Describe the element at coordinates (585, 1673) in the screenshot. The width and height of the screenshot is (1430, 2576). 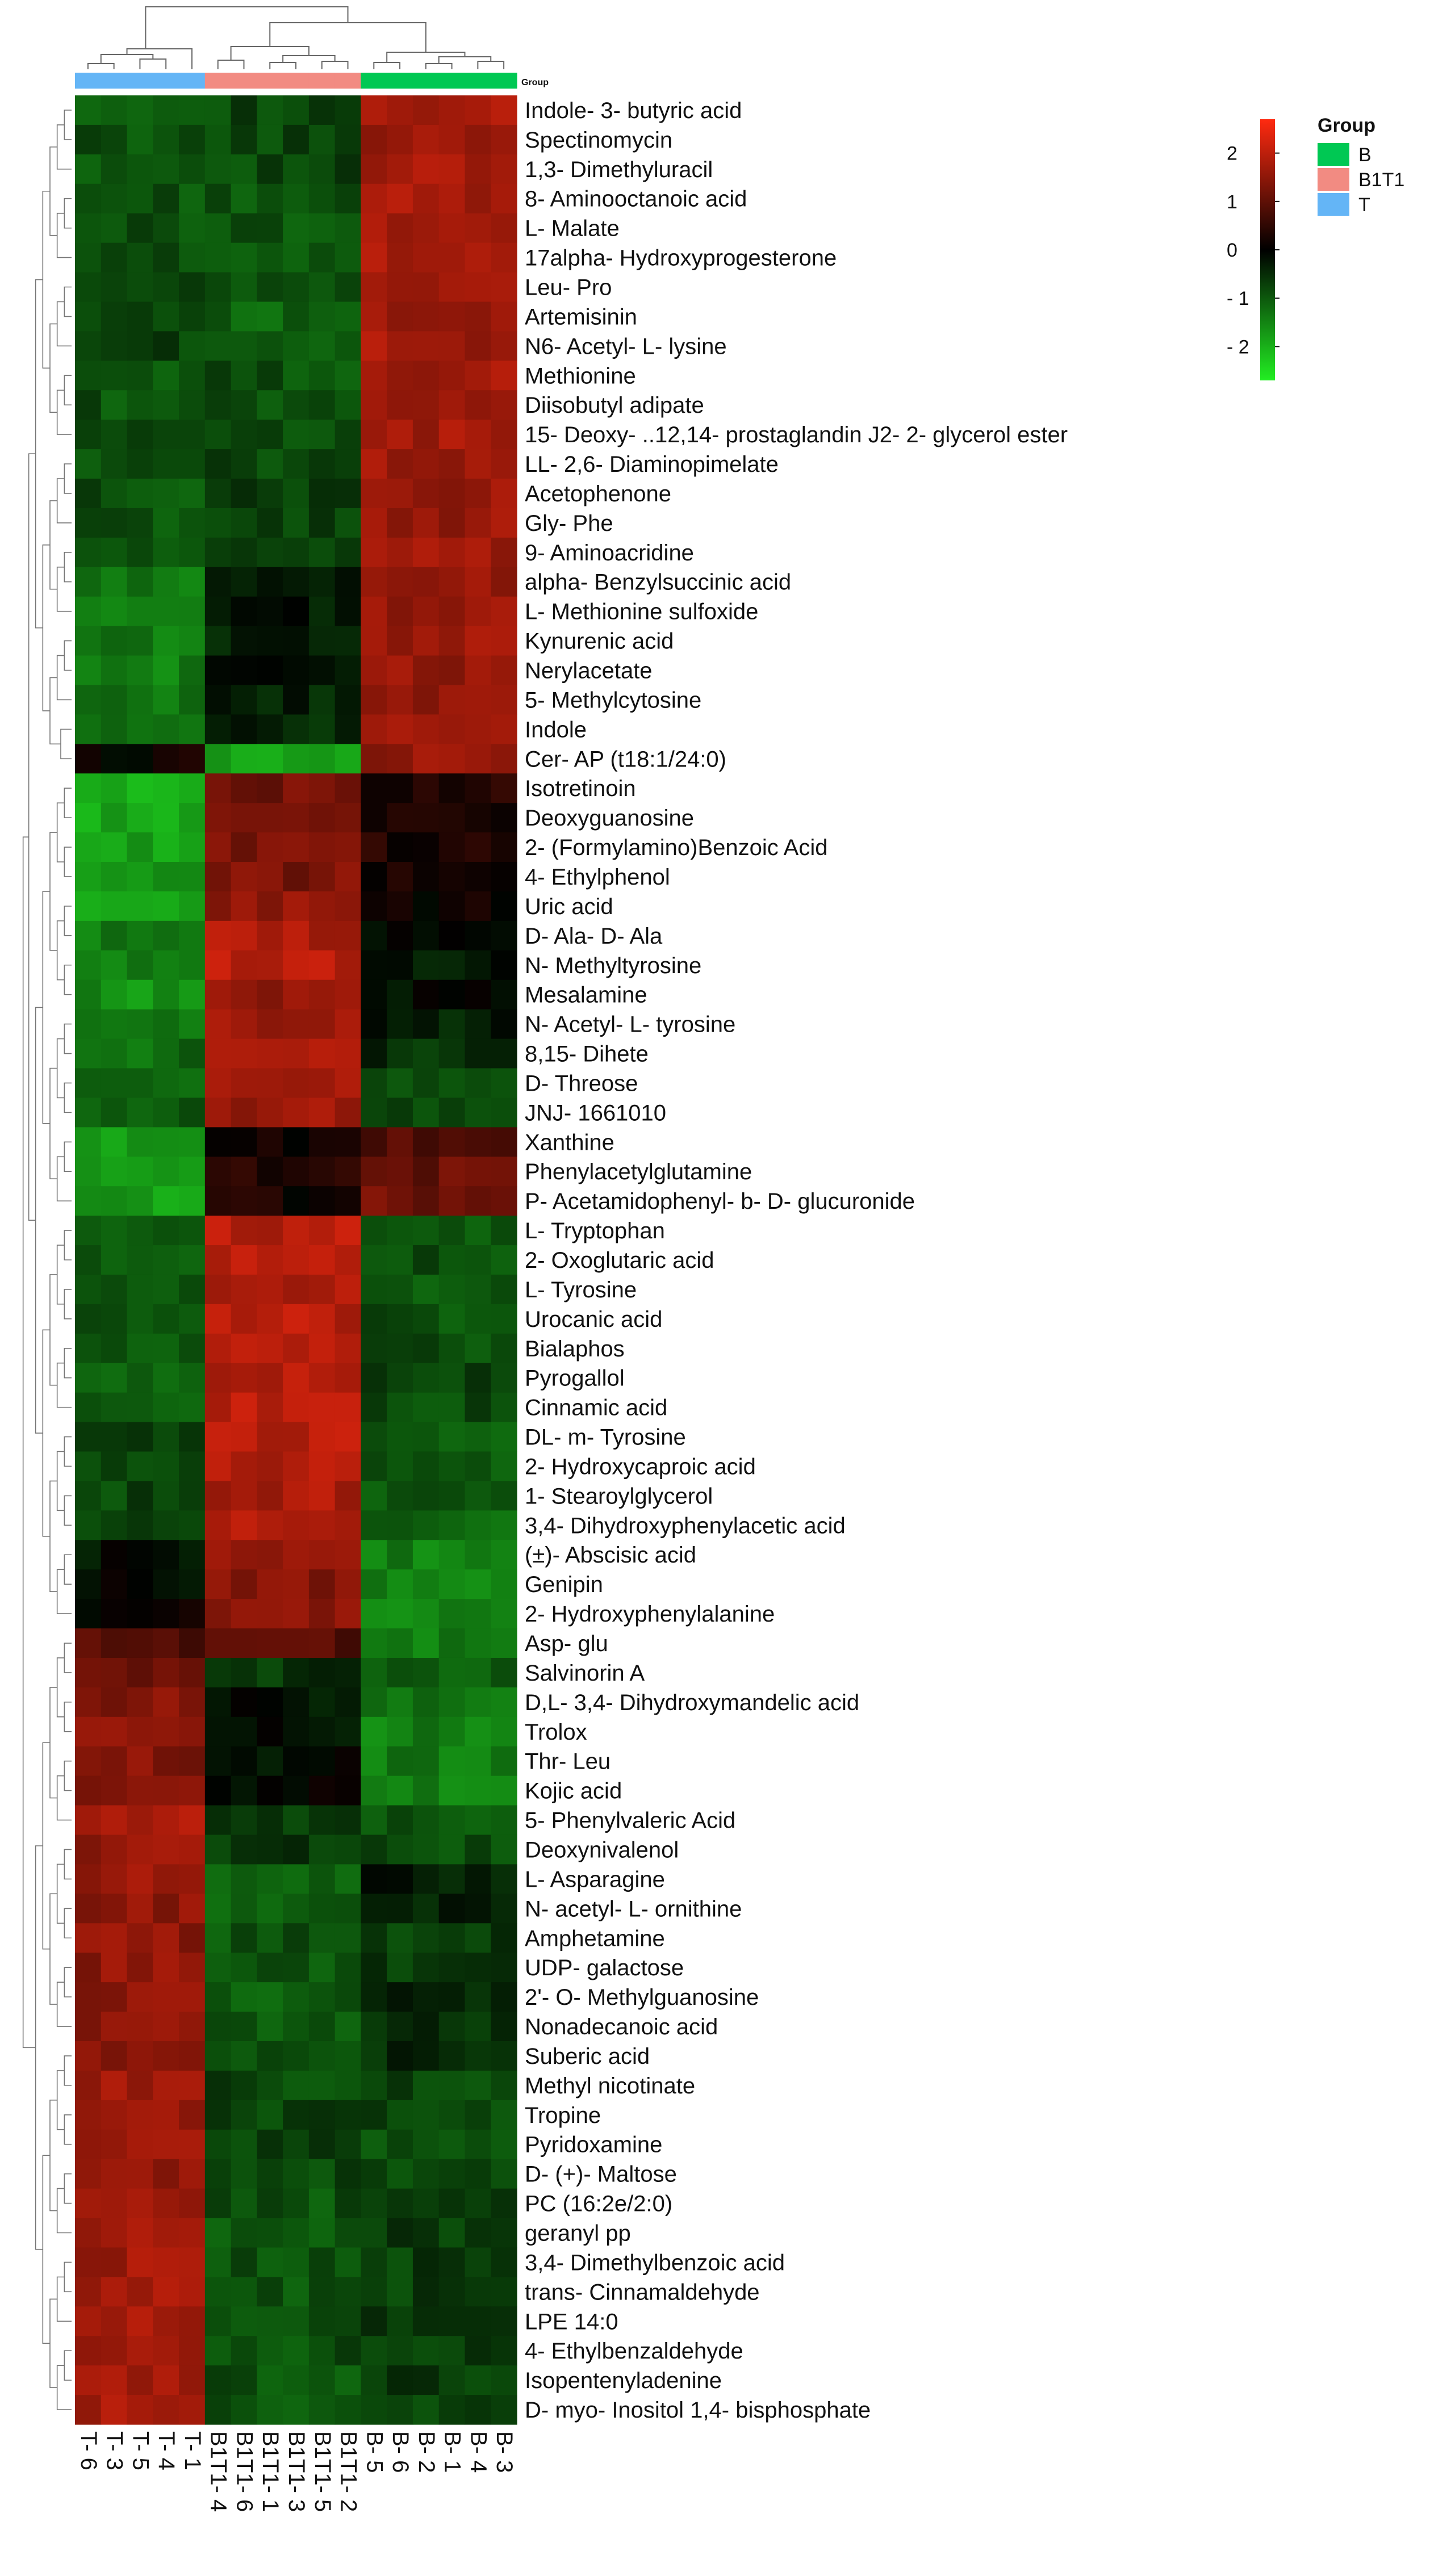
I see `row-label: Salvinorin A` at that location.